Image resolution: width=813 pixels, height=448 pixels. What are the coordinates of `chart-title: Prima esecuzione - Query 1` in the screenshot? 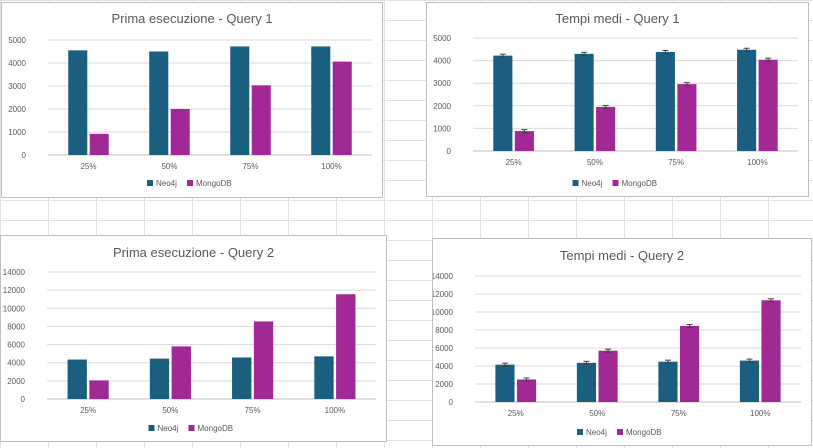 It's located at (191, 18).